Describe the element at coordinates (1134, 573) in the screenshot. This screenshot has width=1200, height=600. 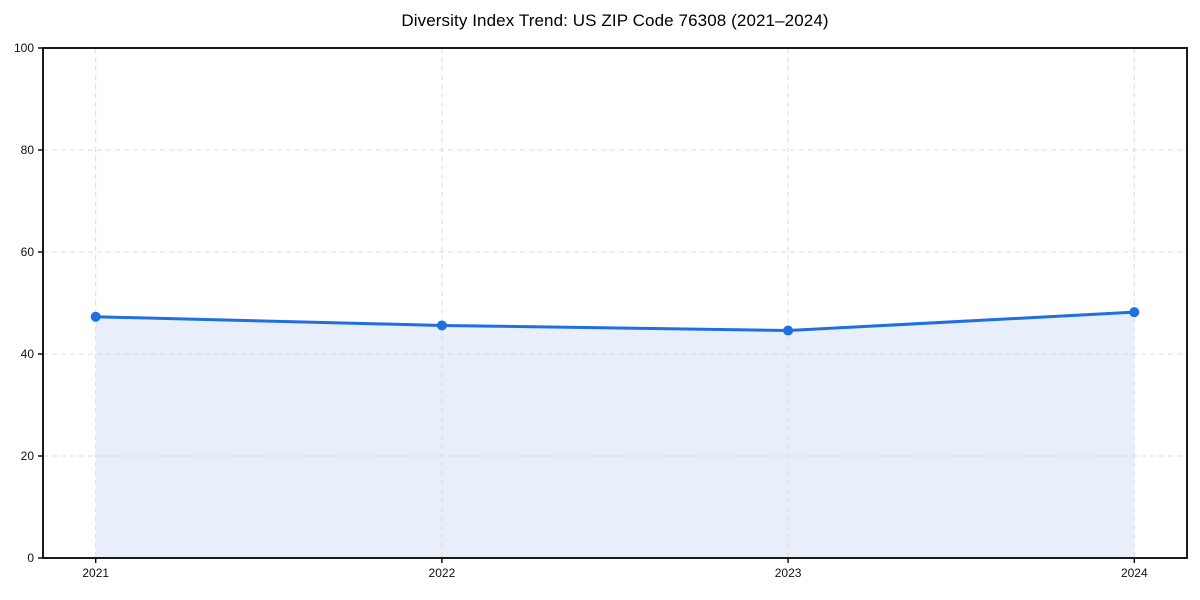
I see `x-tick-label-2024: 2024` at that location.